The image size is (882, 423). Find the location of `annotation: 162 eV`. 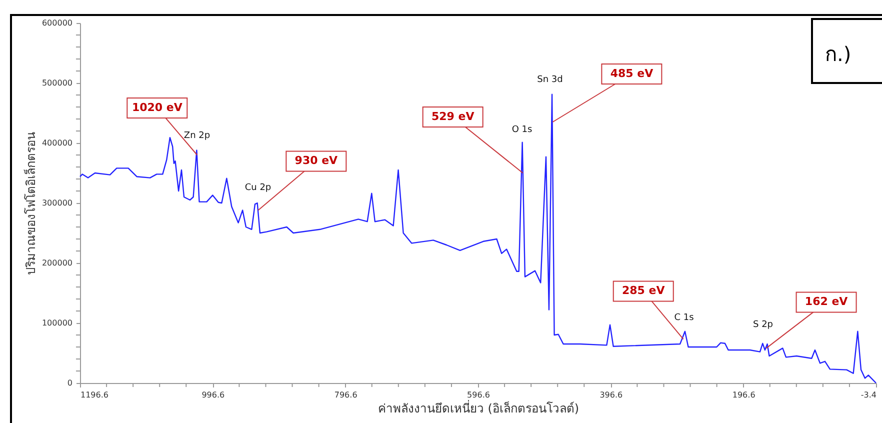

annotation: 162 eV is located at coordinates (826, 301).